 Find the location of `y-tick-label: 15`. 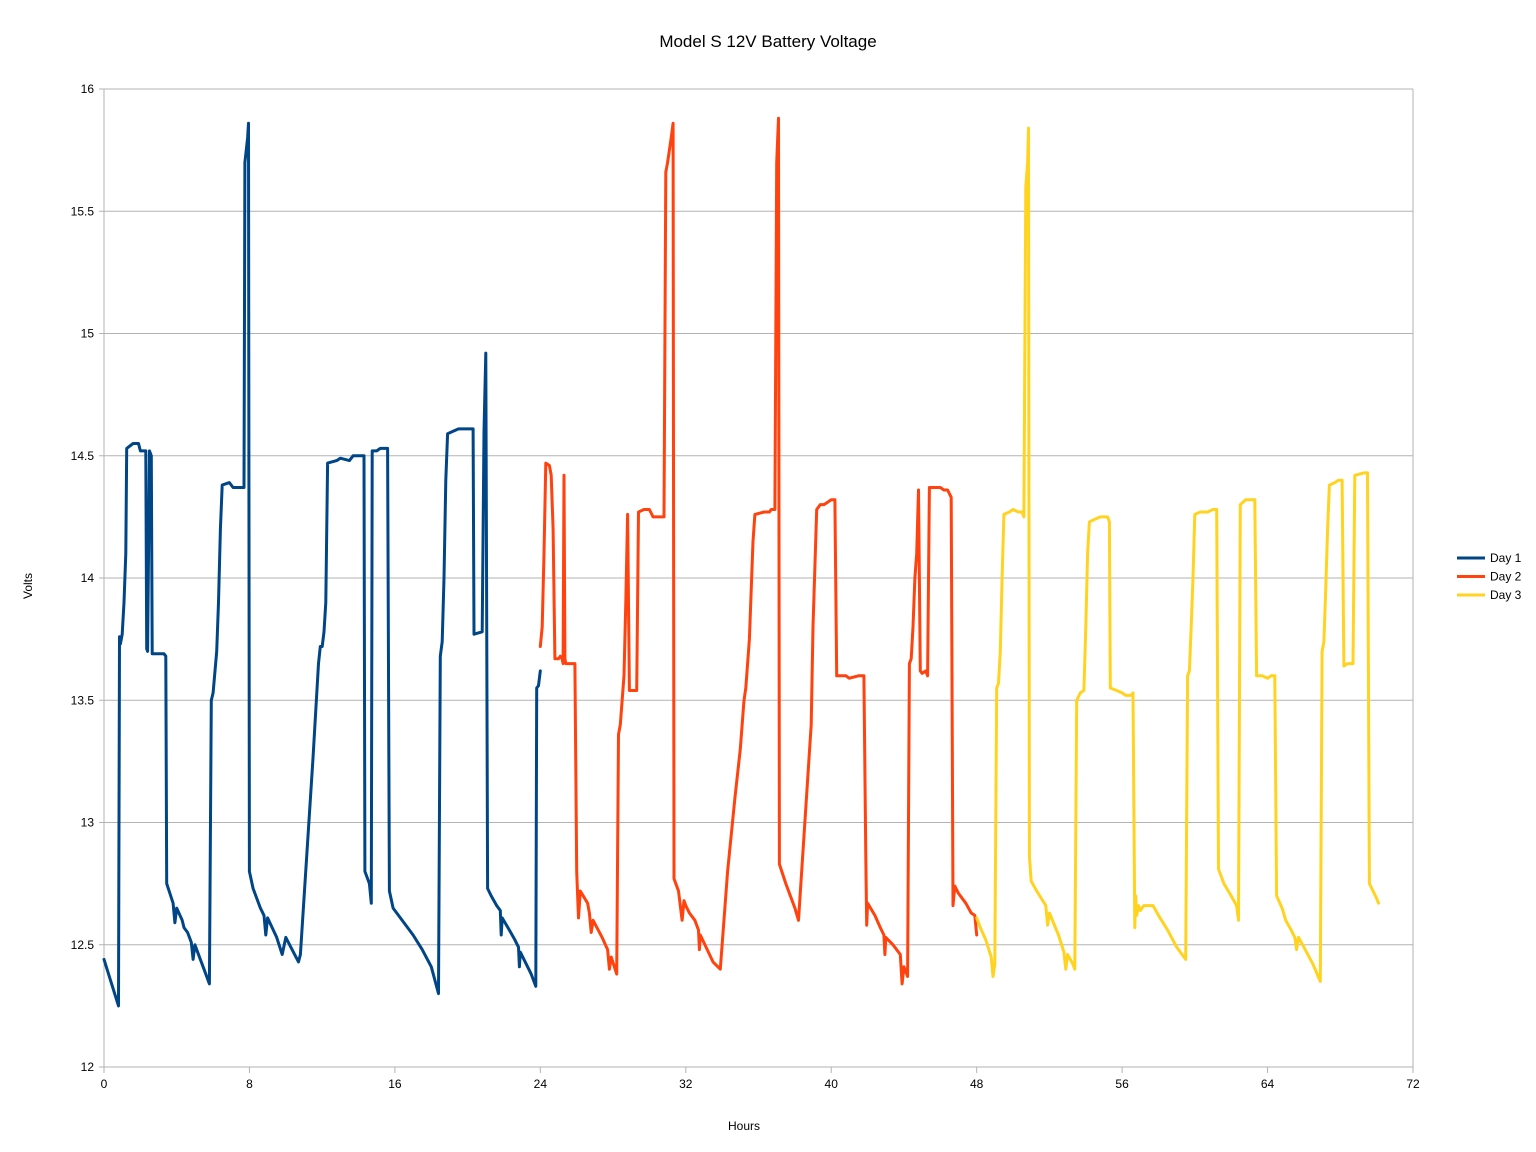

y-tick-label: 15 is located at coordinates (88, 334).